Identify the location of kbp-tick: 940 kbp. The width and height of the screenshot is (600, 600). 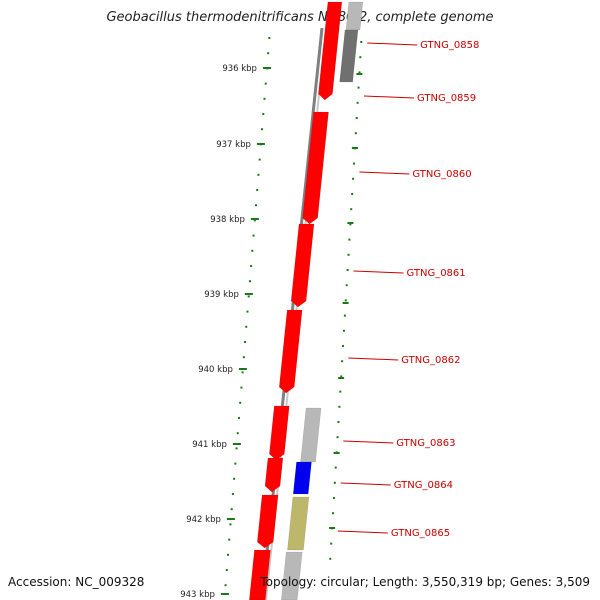
(222, 370).